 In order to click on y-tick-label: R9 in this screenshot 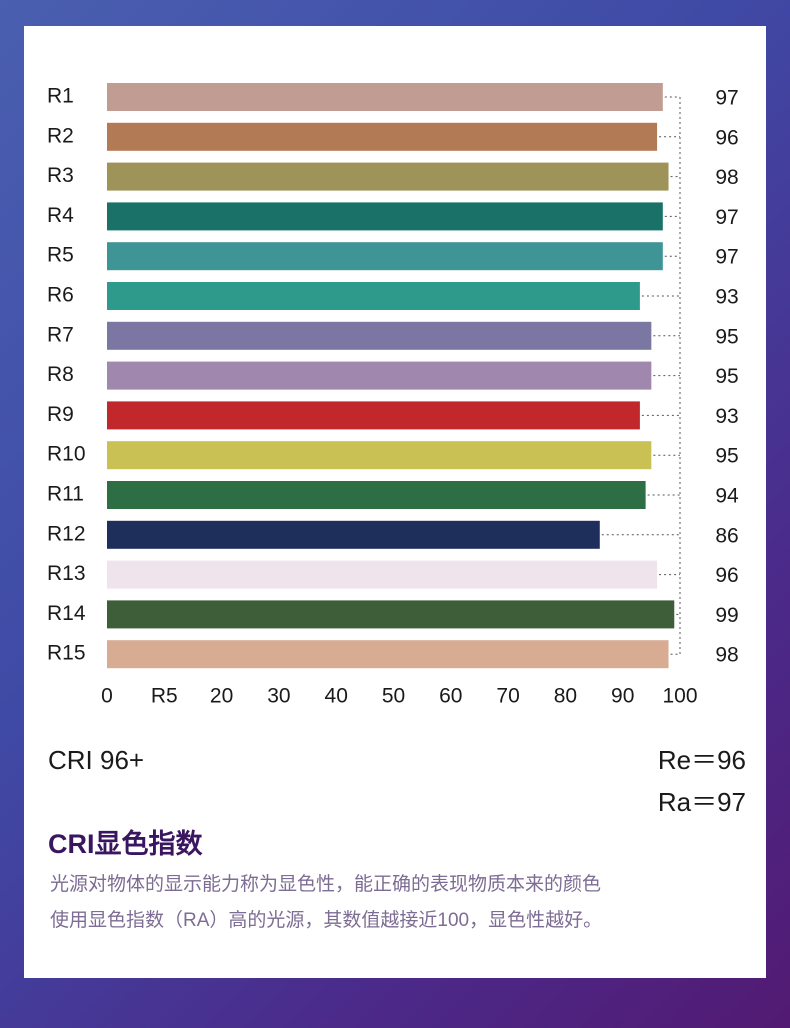, I will do `click(60, 414)`.